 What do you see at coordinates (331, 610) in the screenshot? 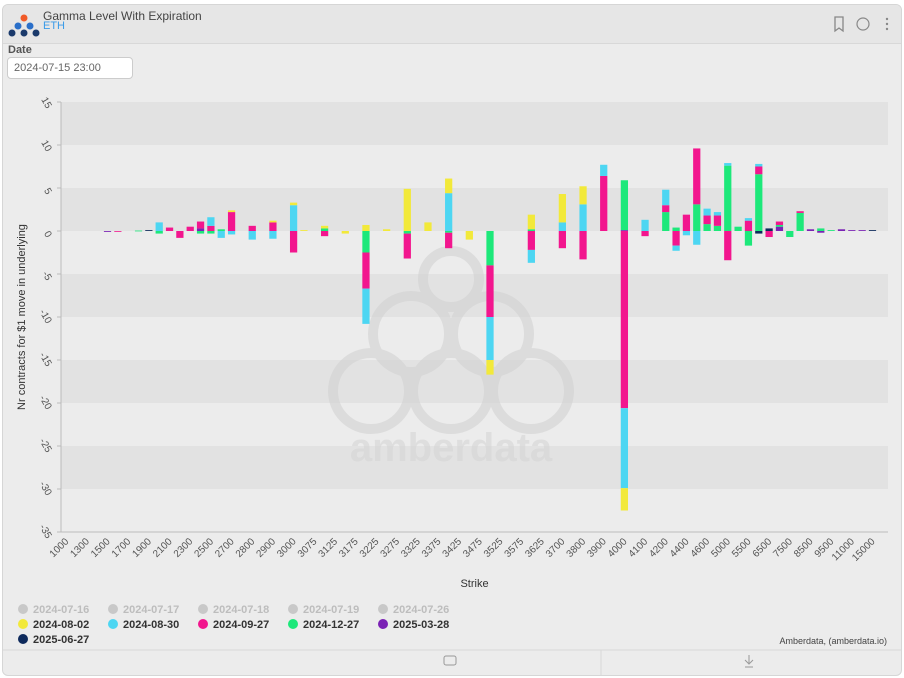
I see `legend-label: 2024-07-19` at bounding box center [331, 610].